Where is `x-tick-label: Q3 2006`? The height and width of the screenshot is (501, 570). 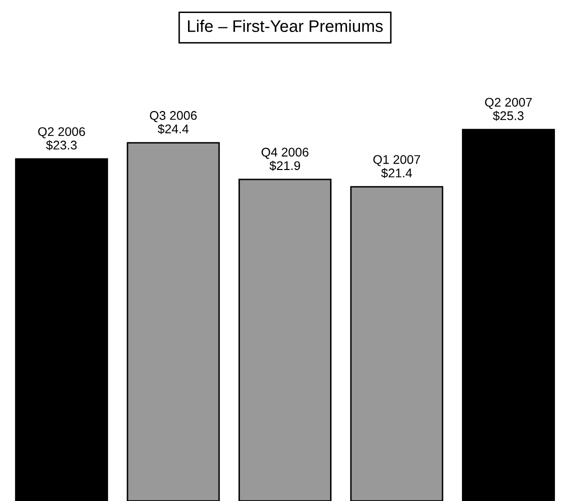 x-tick-label: Q3 2006 is located at coordinates (173, 116).